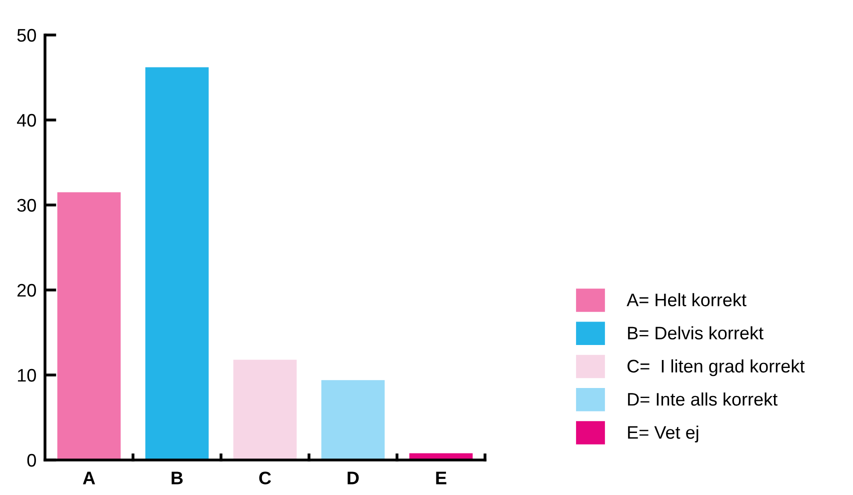 The image size is (853, 495). I want to click on y-tick-label: 10, so click(27, 375).